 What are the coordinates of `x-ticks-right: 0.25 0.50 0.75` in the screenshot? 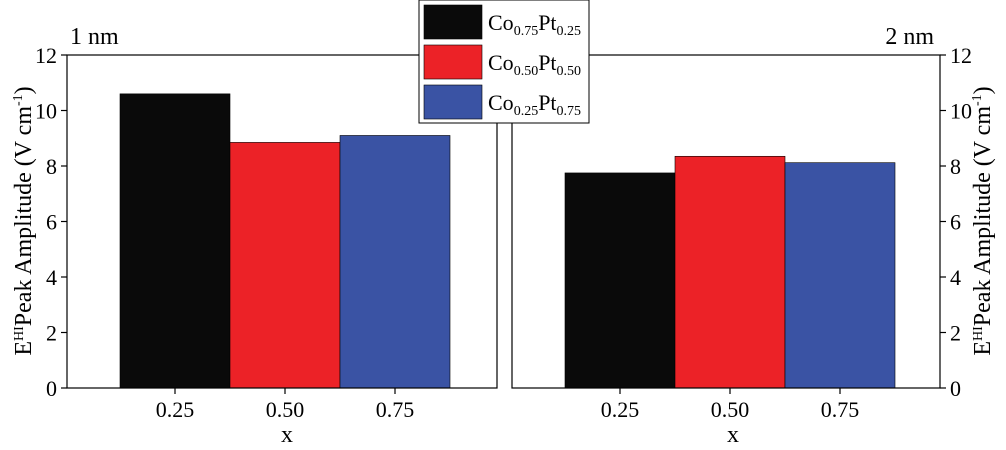 It's located at (730, 405).